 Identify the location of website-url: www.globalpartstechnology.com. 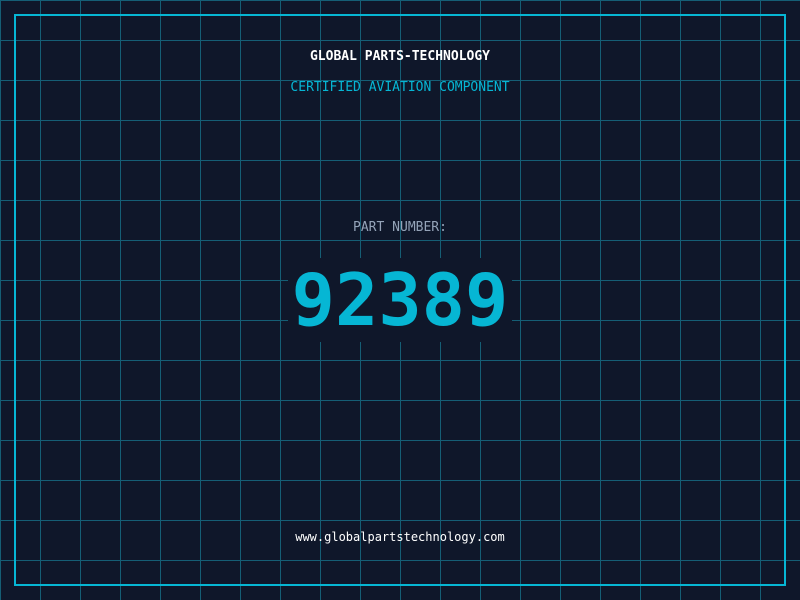
(400, 537).